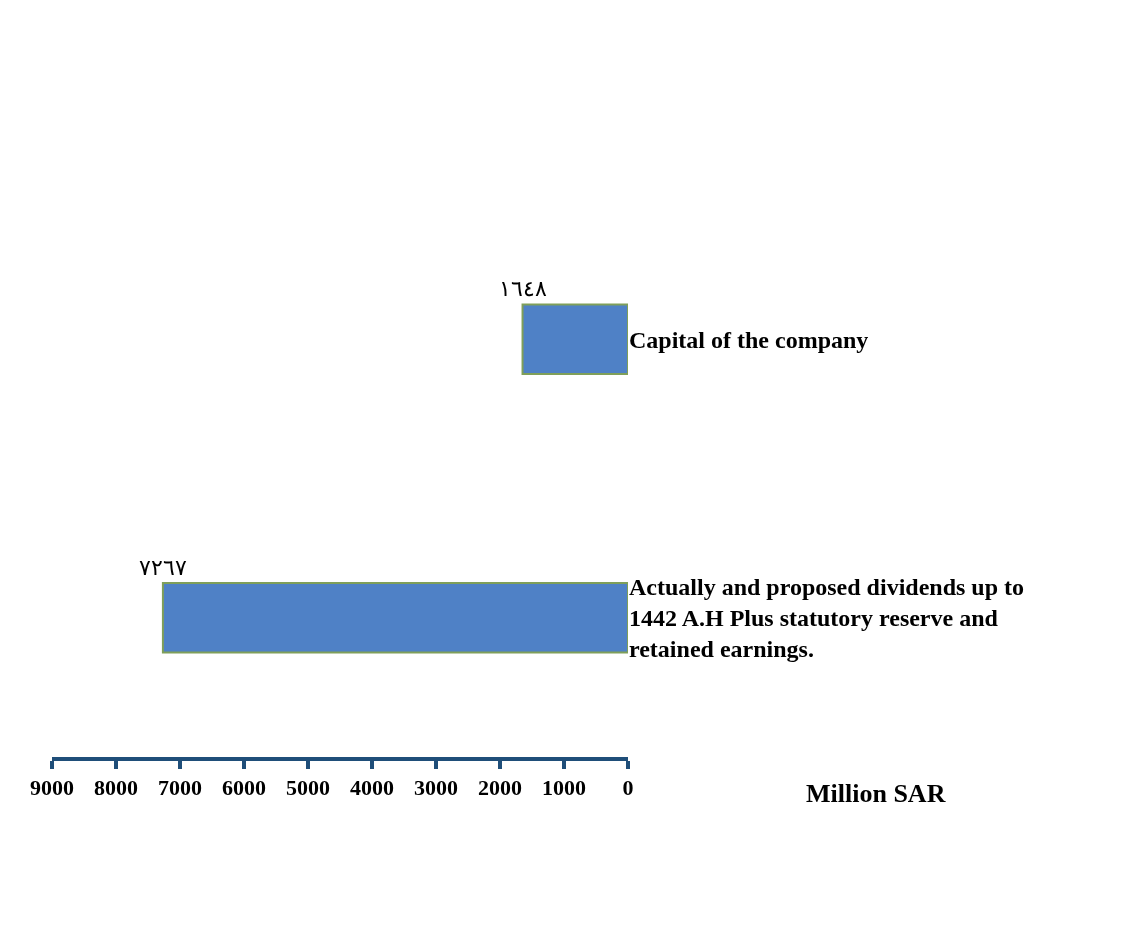 This screenshot has width=1148, height=945. I want to click on x-tick-label: 2000, so click(500, 788).